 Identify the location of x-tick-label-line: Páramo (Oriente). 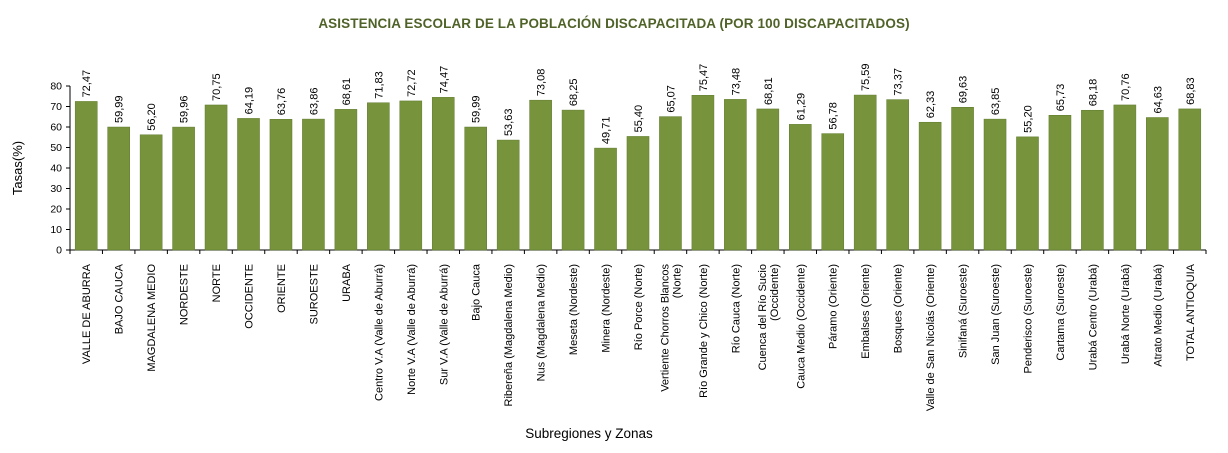
(834, 306).